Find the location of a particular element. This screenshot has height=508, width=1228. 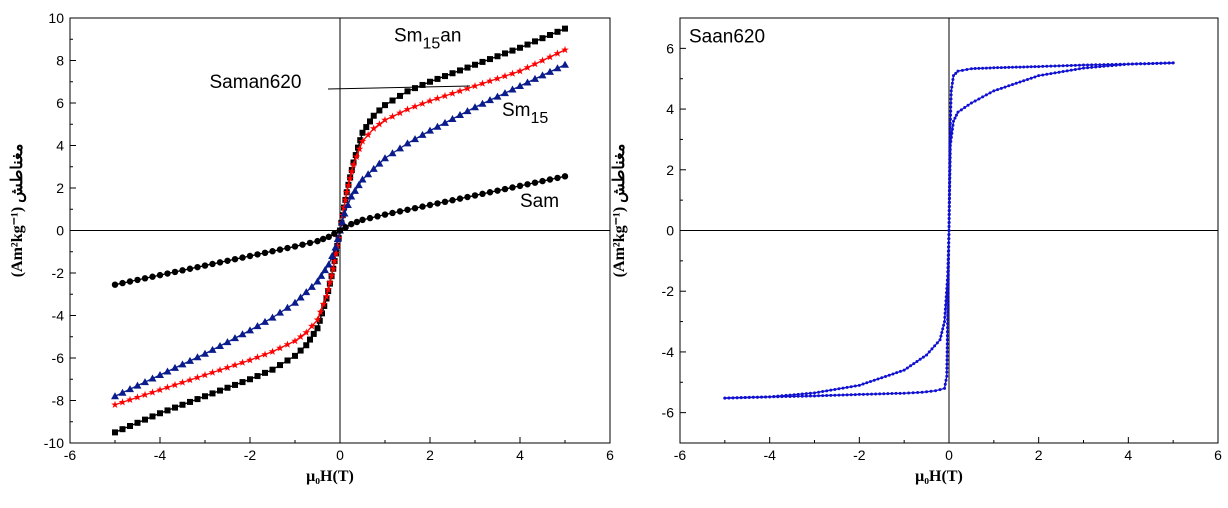

annotation-main: Sam is located at coordinates (539, 201).